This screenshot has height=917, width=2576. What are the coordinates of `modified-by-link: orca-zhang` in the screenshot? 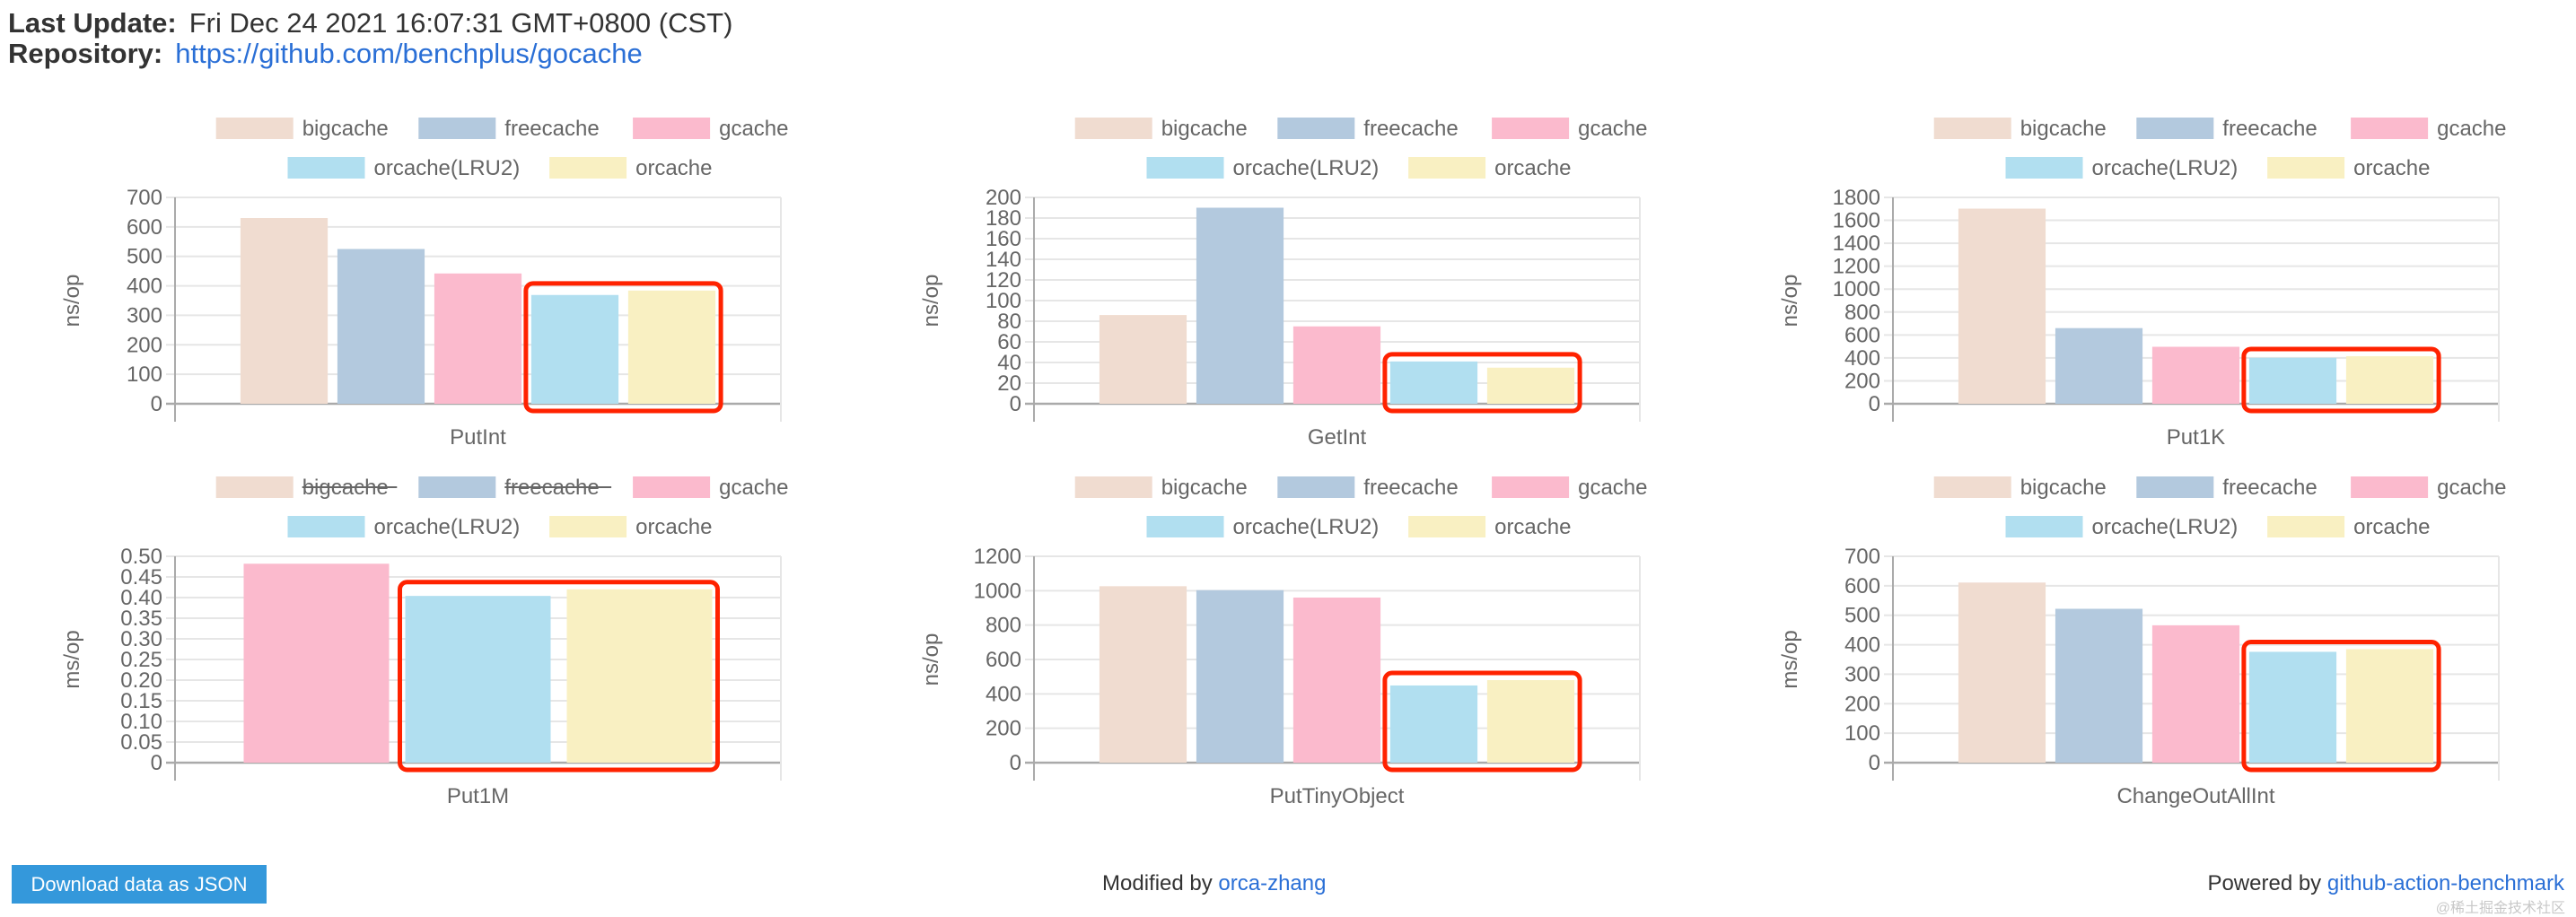 It's located at (1272, 883).